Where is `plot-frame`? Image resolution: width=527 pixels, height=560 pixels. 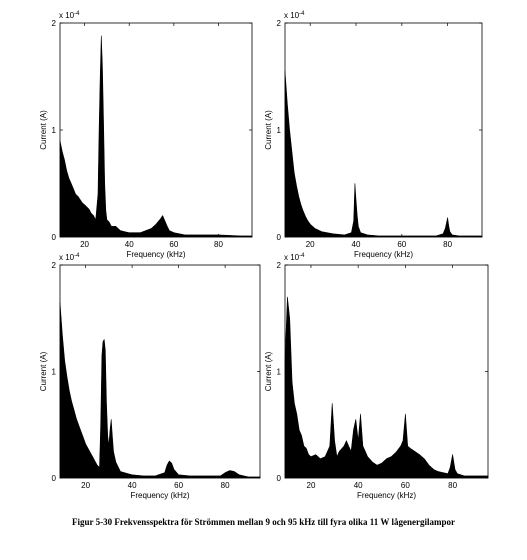
plot-frame is located at coordinates (386, 371).